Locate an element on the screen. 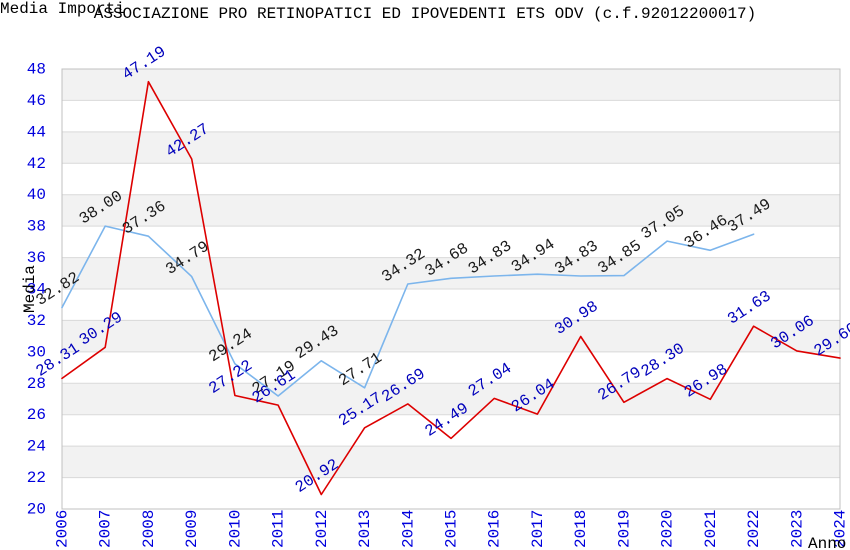 The width and height of the screenshot is (850, 550). x-tick-label: 2009 is located at coordinates (192, 529).